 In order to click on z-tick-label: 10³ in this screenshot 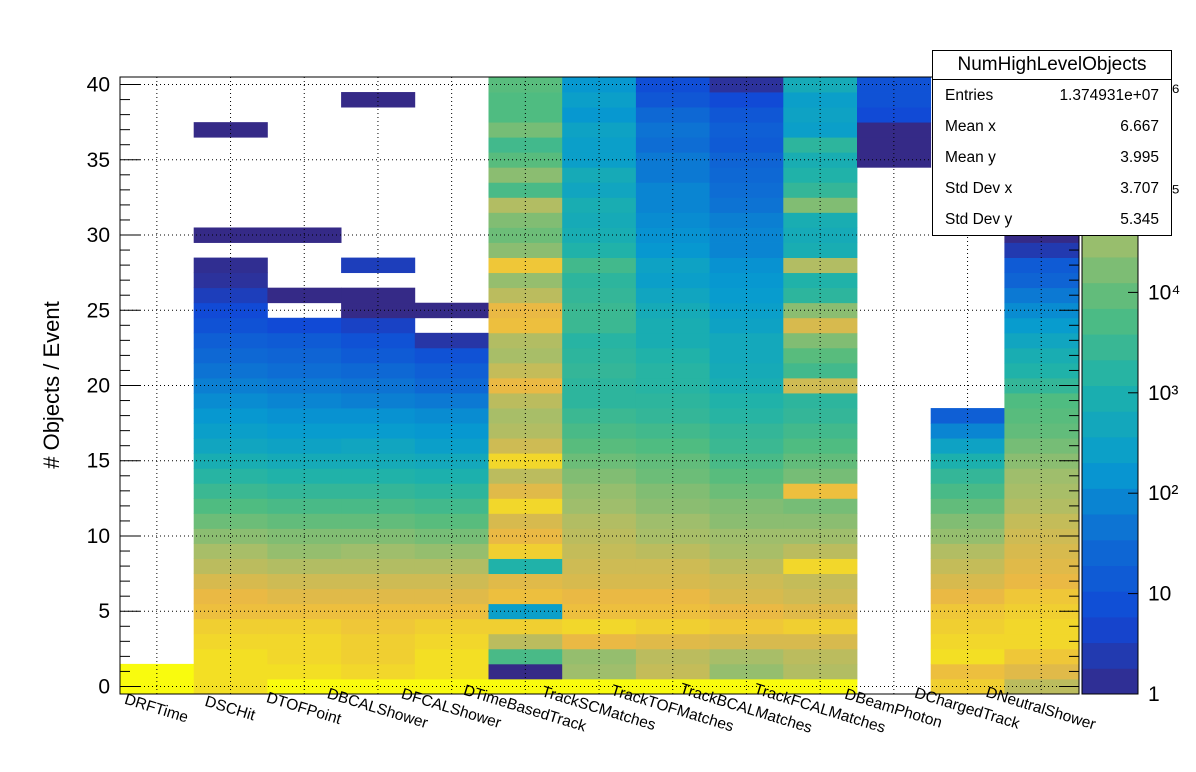, I will do `click(1163, 393)`.